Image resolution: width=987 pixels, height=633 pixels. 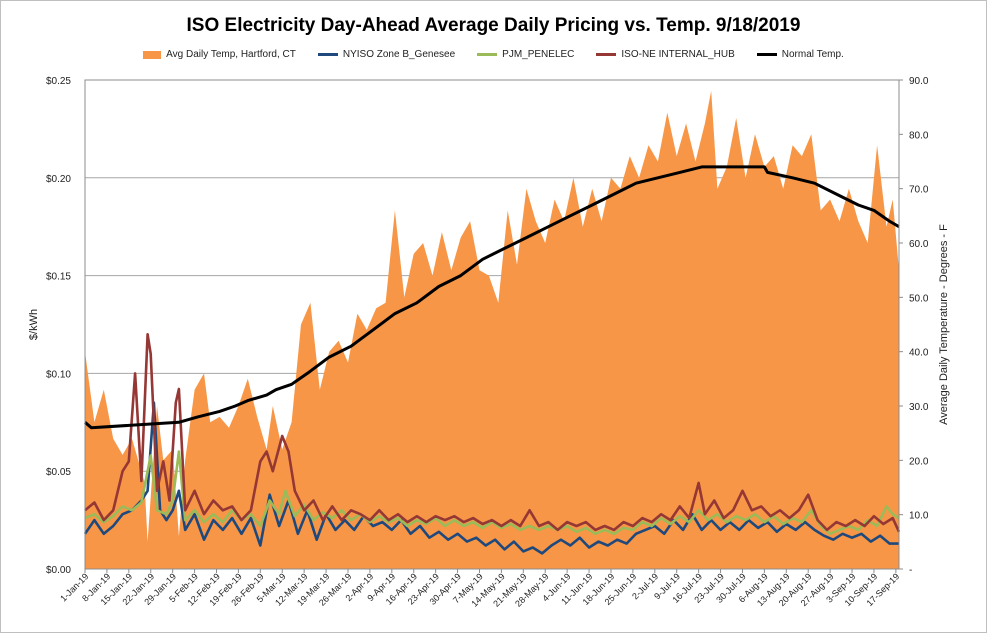 I want to click on legend-label: Avg Daily Temp, Hartford, CT, so click(x=231, y=54).